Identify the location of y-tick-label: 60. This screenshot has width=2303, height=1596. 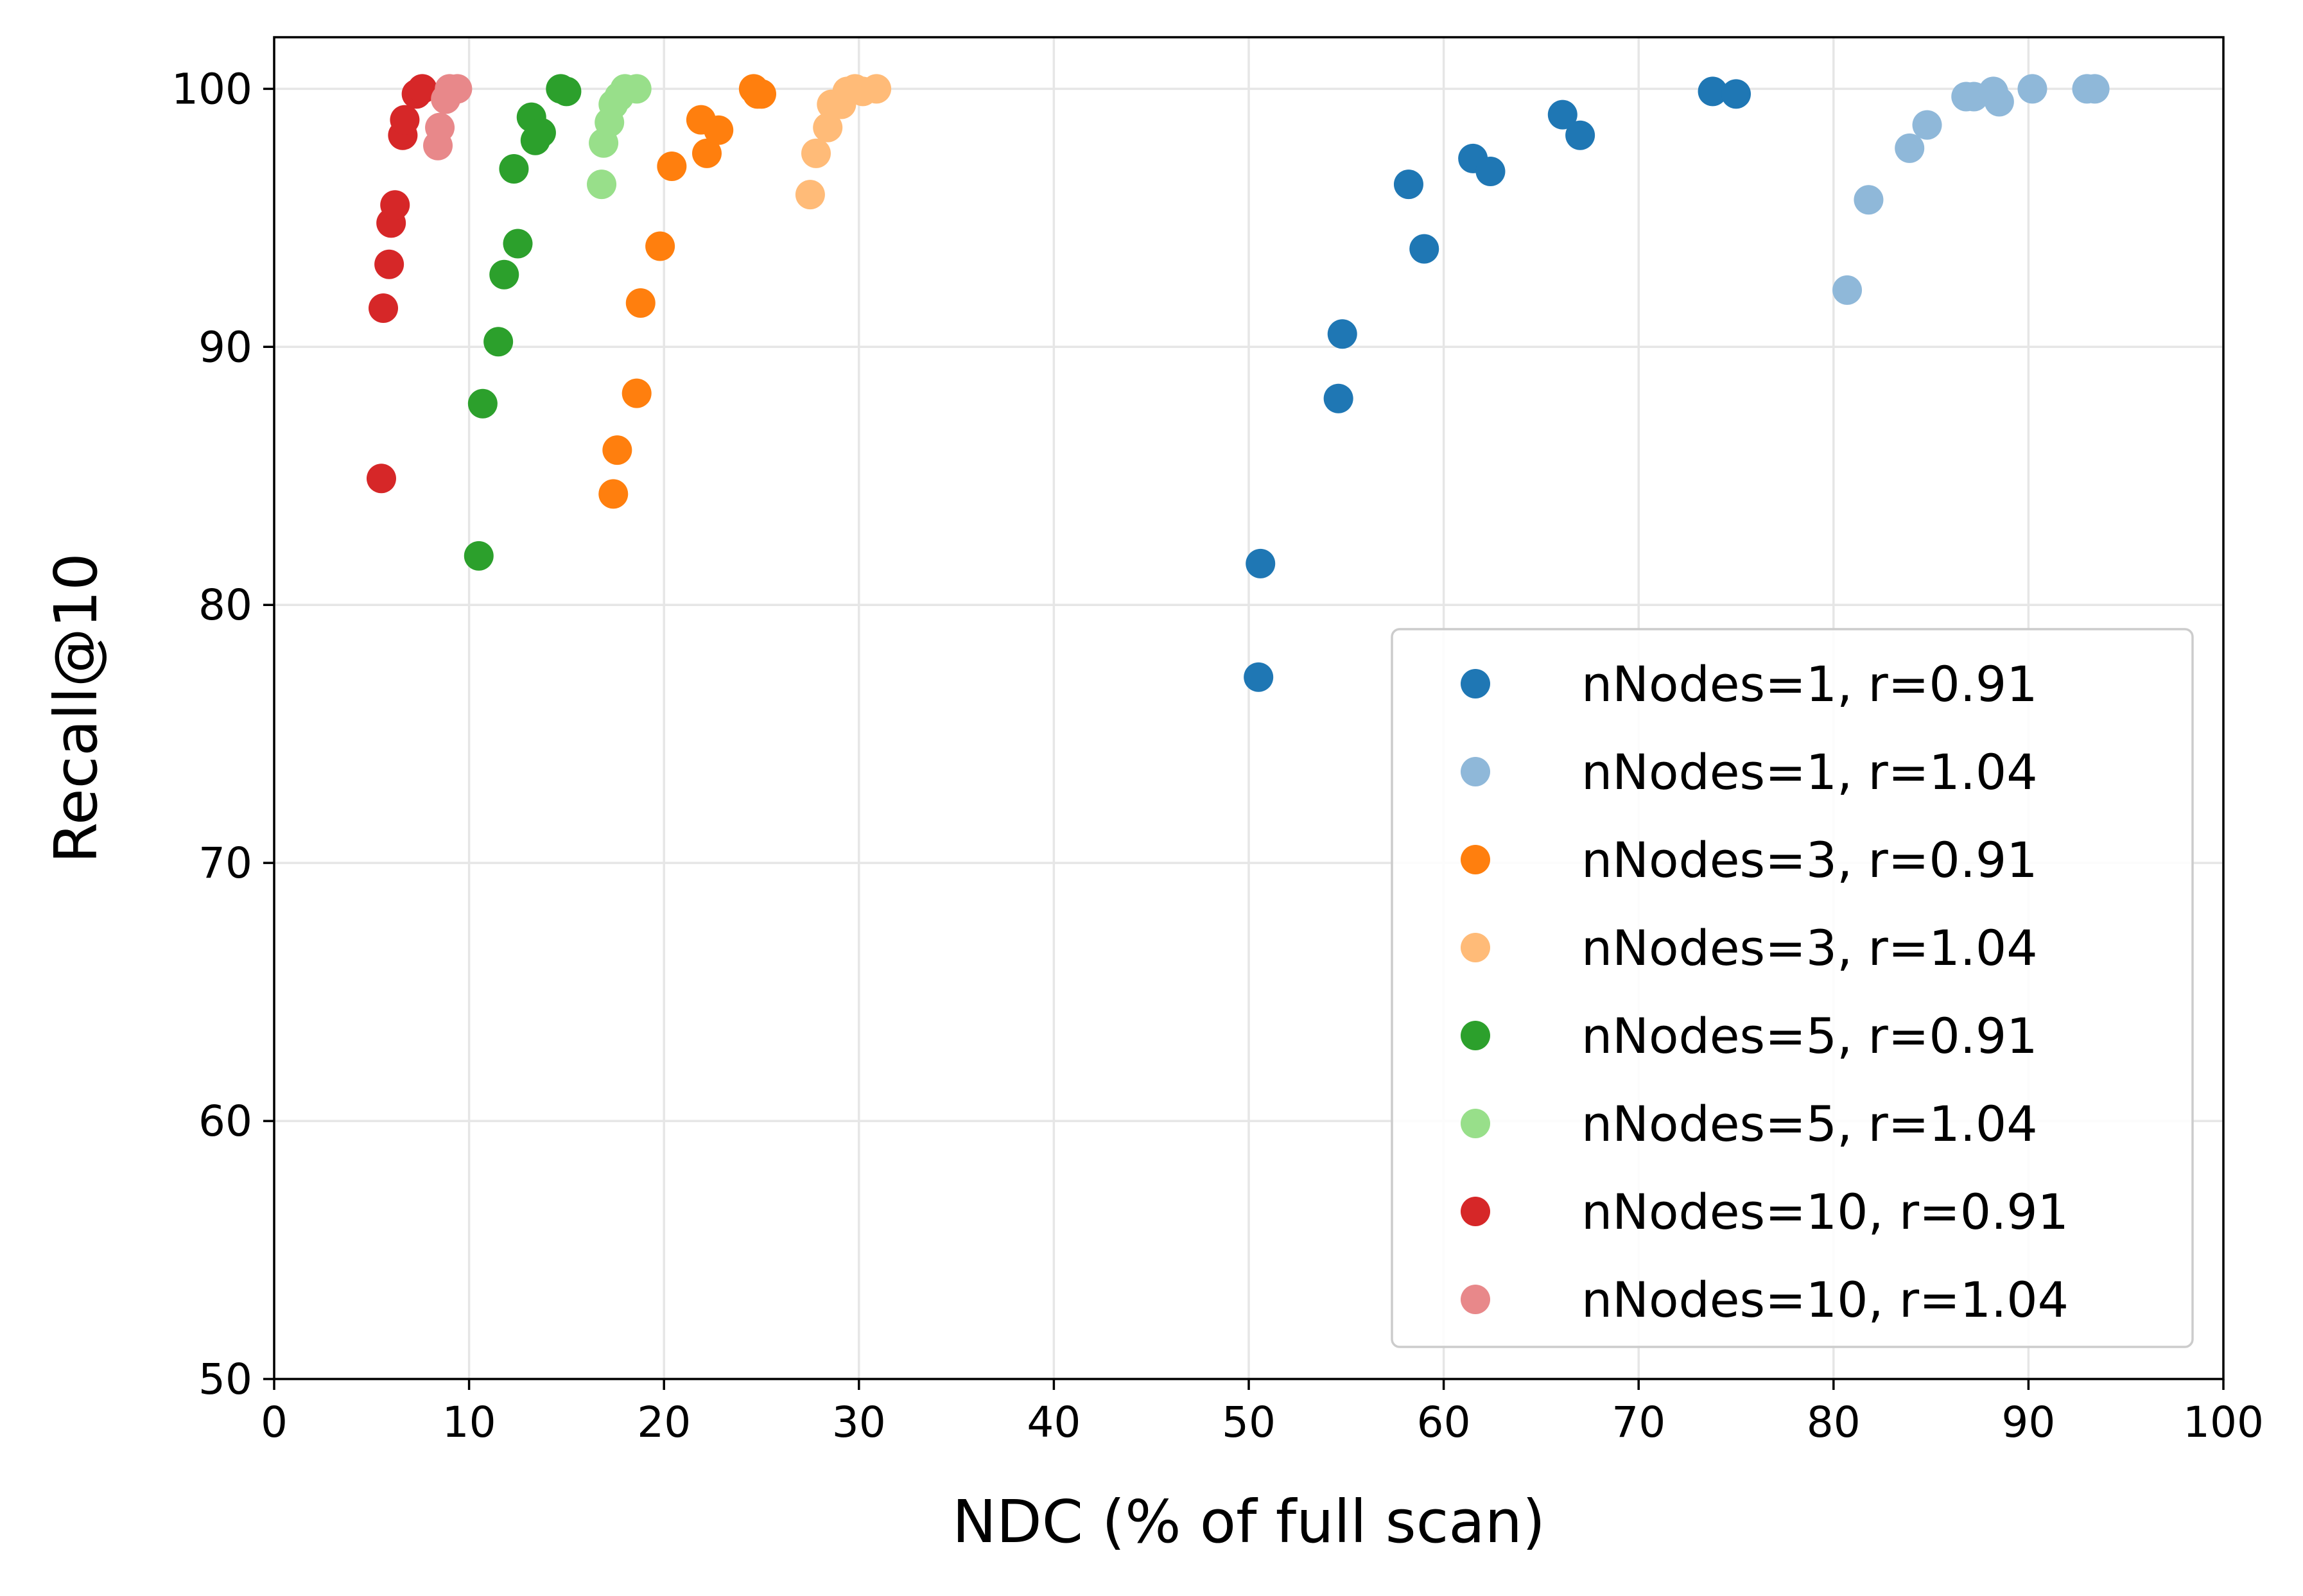
(225, 1121).